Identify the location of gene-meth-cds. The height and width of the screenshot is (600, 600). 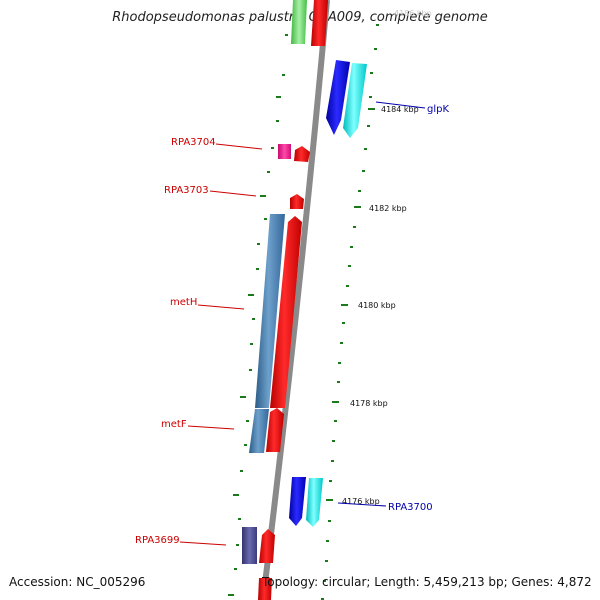
(286, 312).